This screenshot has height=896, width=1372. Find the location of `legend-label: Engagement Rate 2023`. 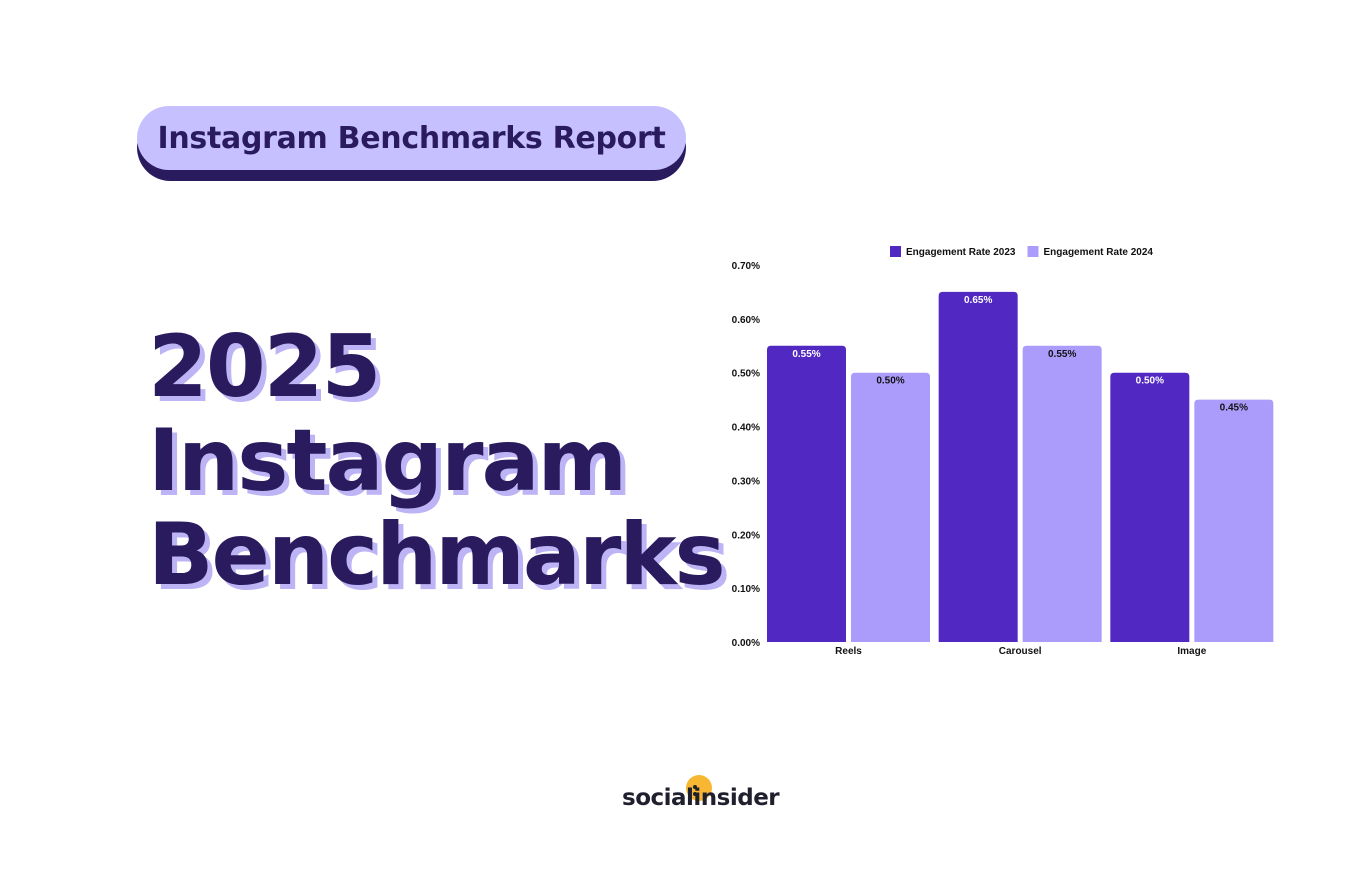

legend-label: Engagement Rate 2023 is located at coordinates (961, 252).